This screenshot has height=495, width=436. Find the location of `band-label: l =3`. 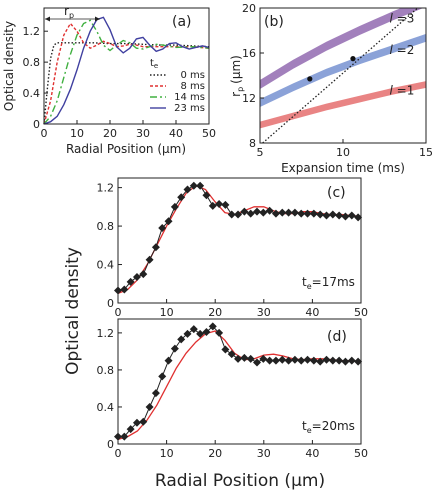

band-label: l =3 is located at coordinates (402, 19).